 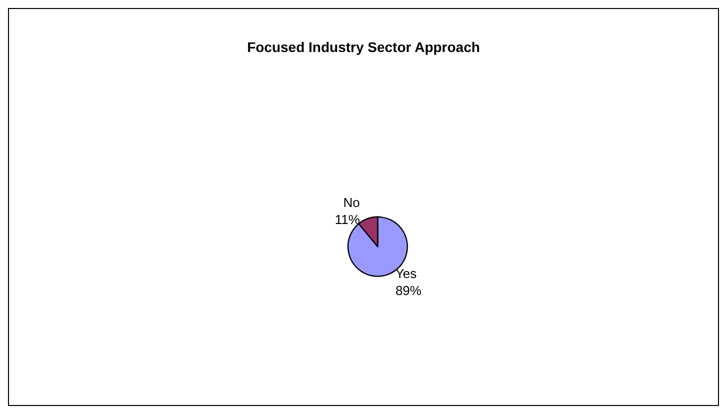 I want to click on chart-title: Focused Industry Sector Approach, so click(x=363, y=47).